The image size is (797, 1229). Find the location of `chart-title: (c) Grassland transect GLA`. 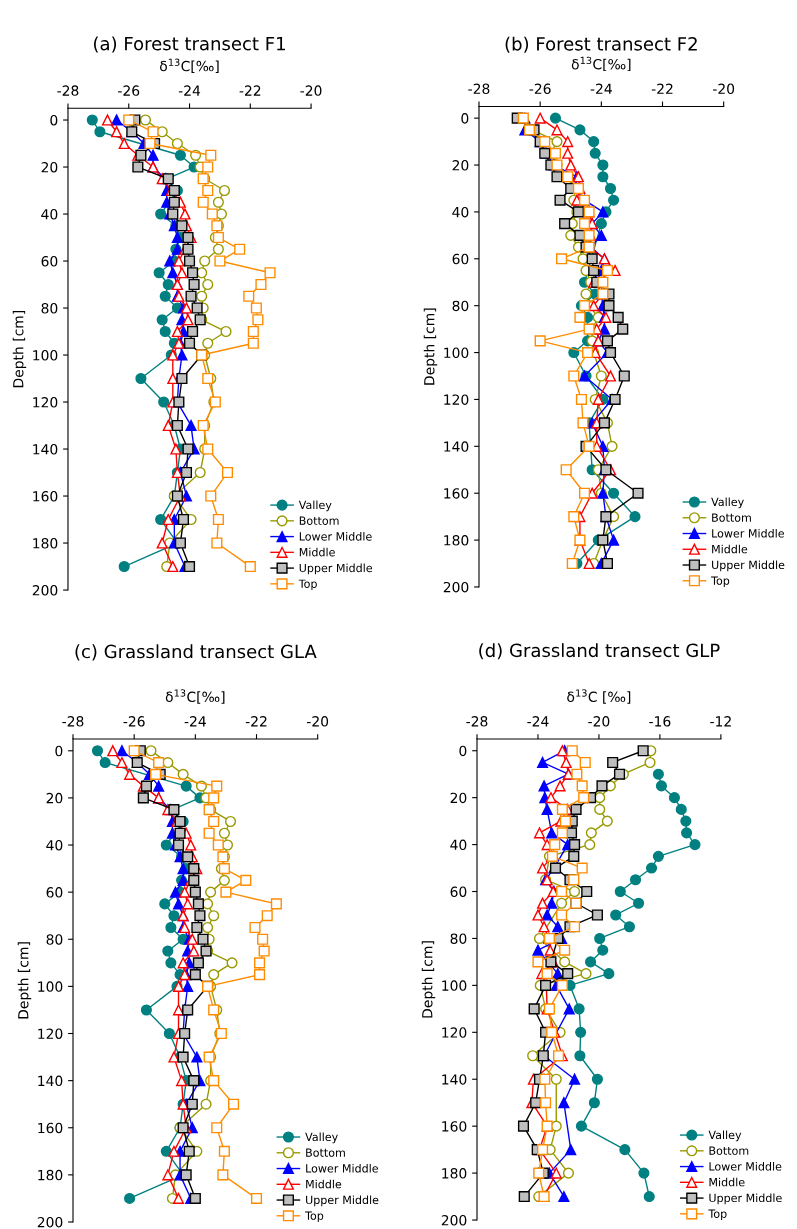

chart-title: (c) Grassland transect GLA is located at coordinates (196, 652).